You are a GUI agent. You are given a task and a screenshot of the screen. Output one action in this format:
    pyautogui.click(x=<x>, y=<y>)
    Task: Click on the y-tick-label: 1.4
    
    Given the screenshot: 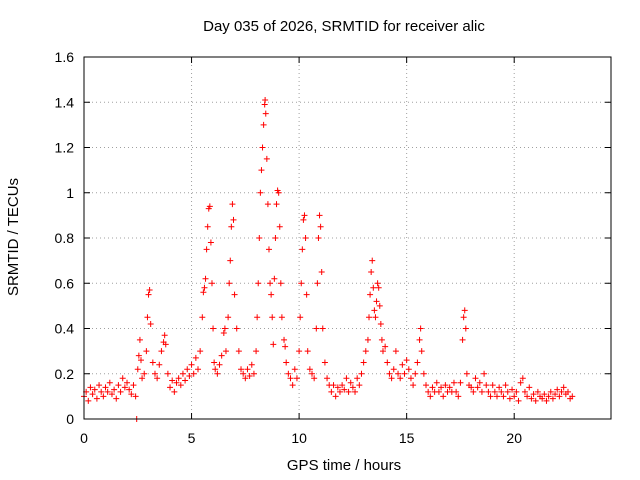 What is the action you would take?
    pyautogui.click(x=65, y=102)
    